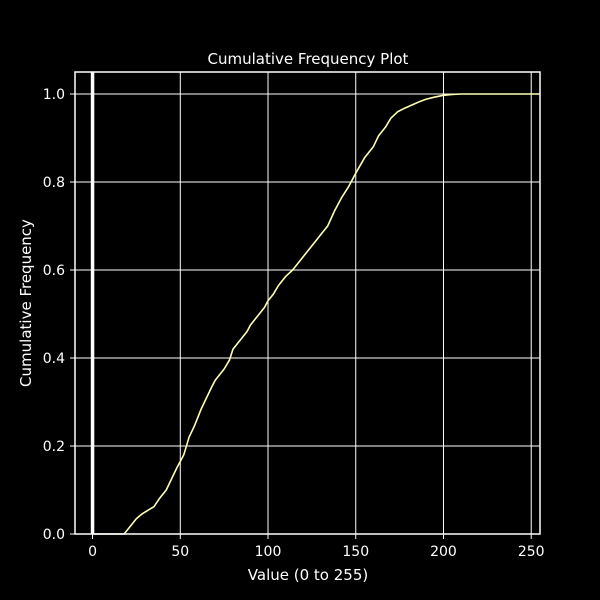 This screenshot has width=600, height=600. What do you see at coordinates (54, 535) in the screenshot?
I see `y-tick-label: 0.0` at bounding box center [54, 535].